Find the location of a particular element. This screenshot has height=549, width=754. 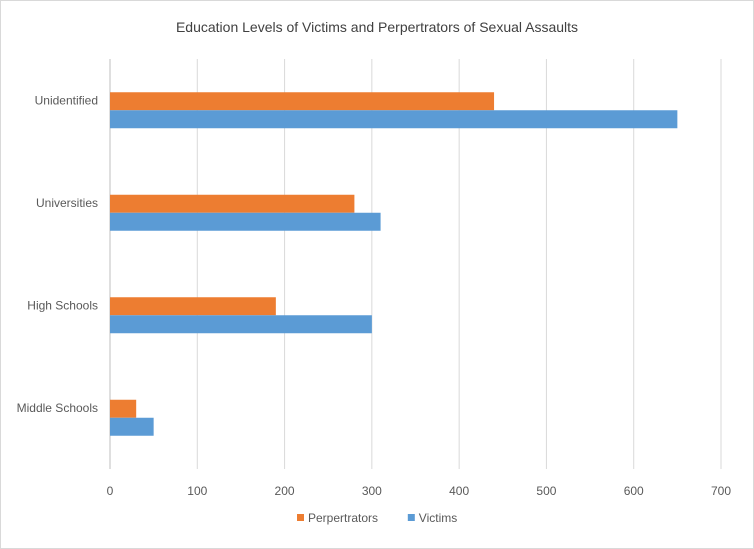

legend-label: Victims is located at coordinates (438, 518).